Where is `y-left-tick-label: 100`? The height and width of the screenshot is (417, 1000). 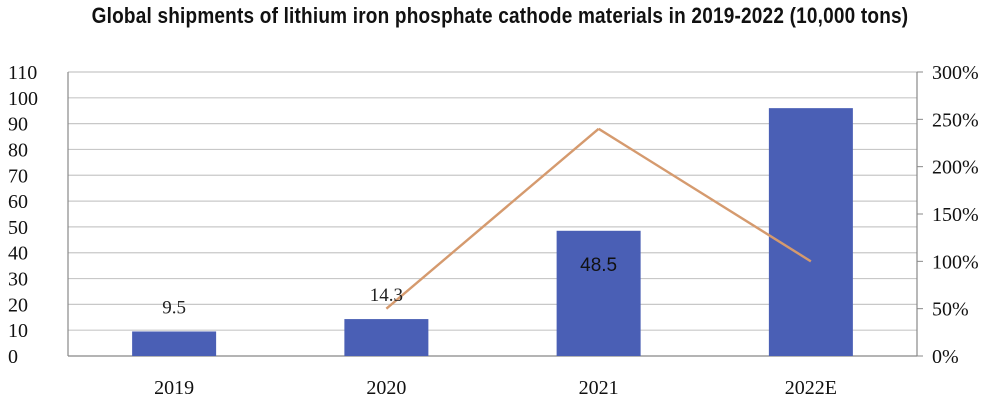 y-left-tick-label: 100 is located at coordinates (23, 99).